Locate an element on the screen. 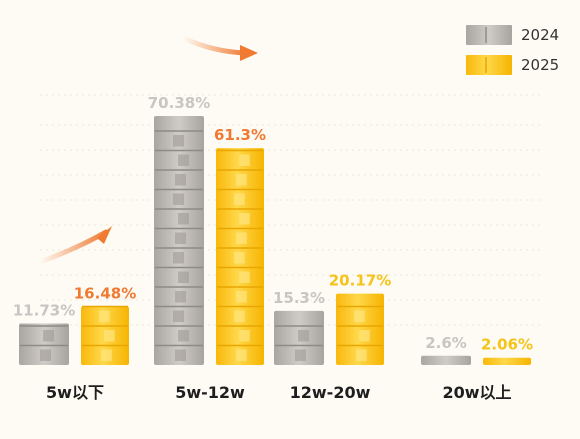  legend-item: 2024 is located at coordinates (512, 35).